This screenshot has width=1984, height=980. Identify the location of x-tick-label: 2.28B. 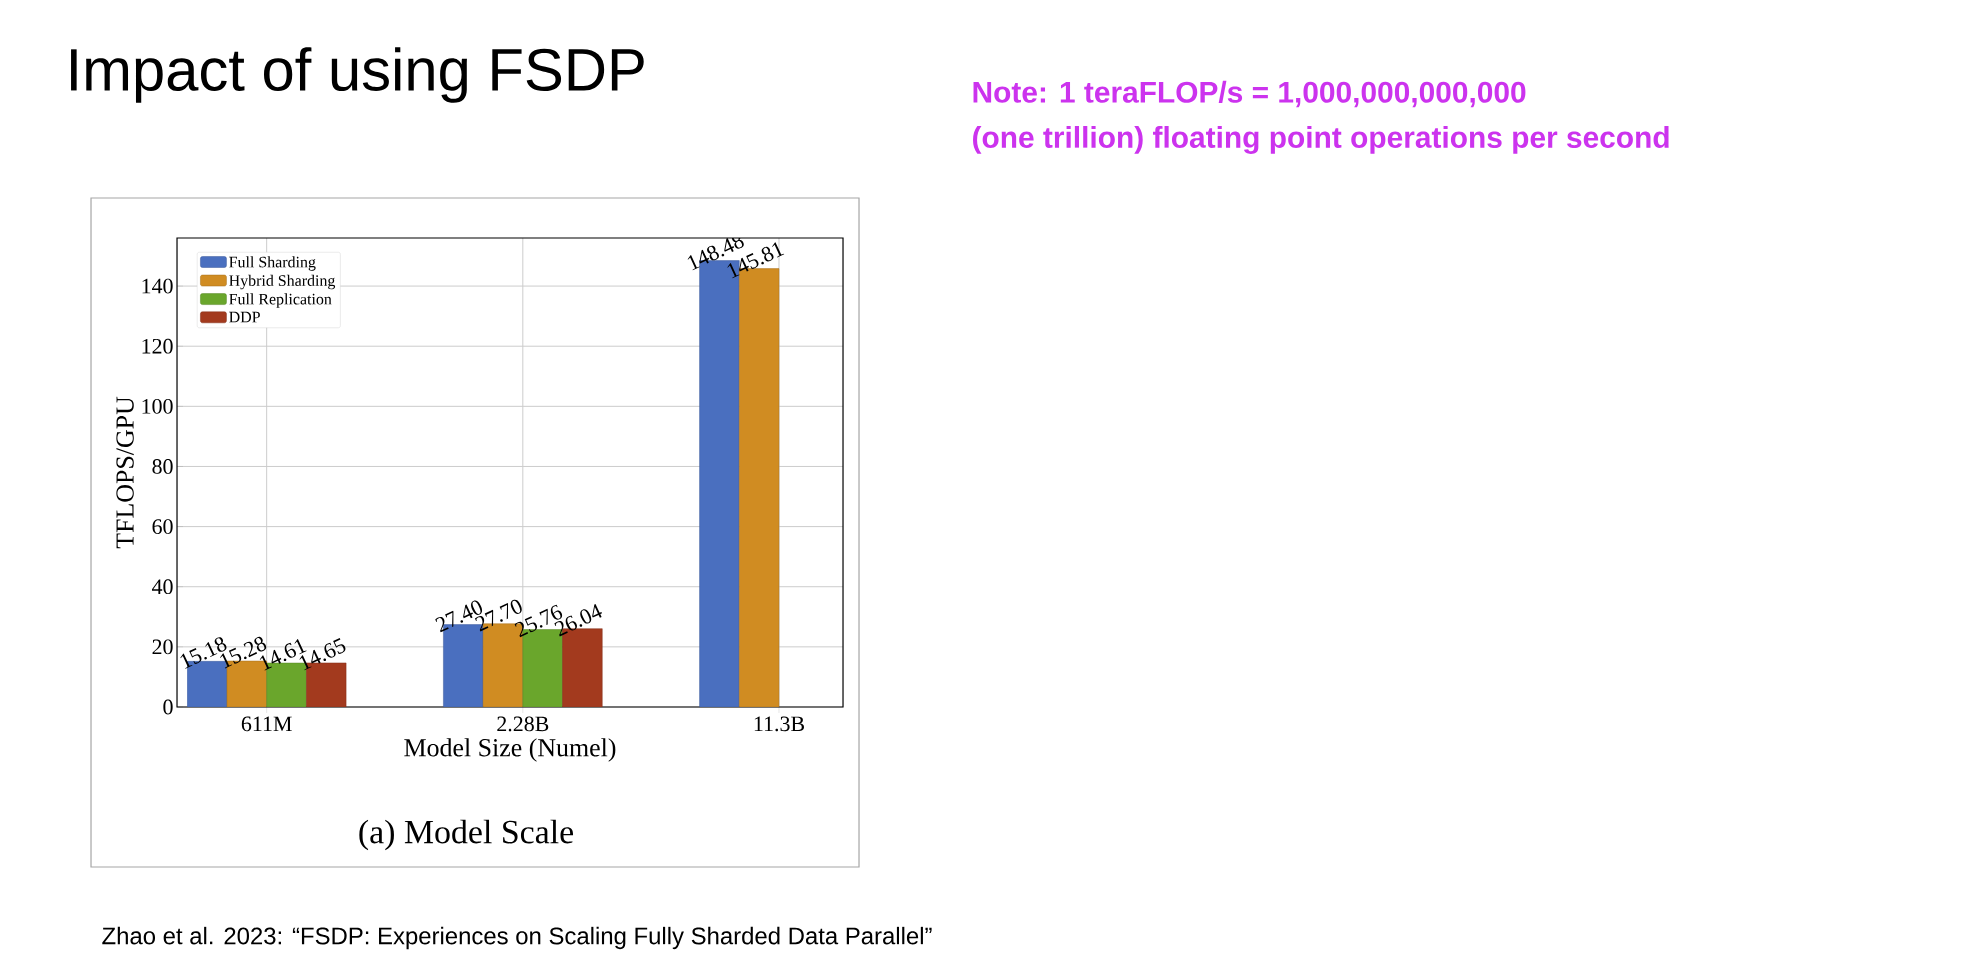
(523, 724).